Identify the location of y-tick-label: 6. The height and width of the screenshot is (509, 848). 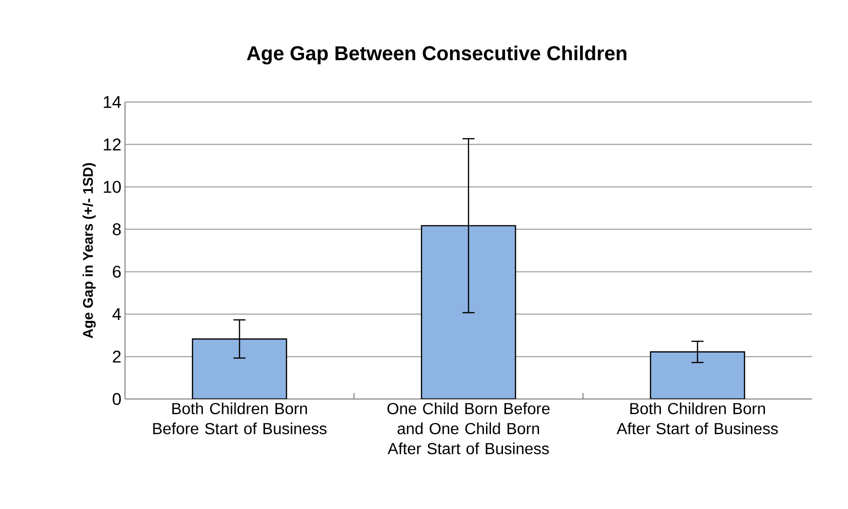
(116, 272).